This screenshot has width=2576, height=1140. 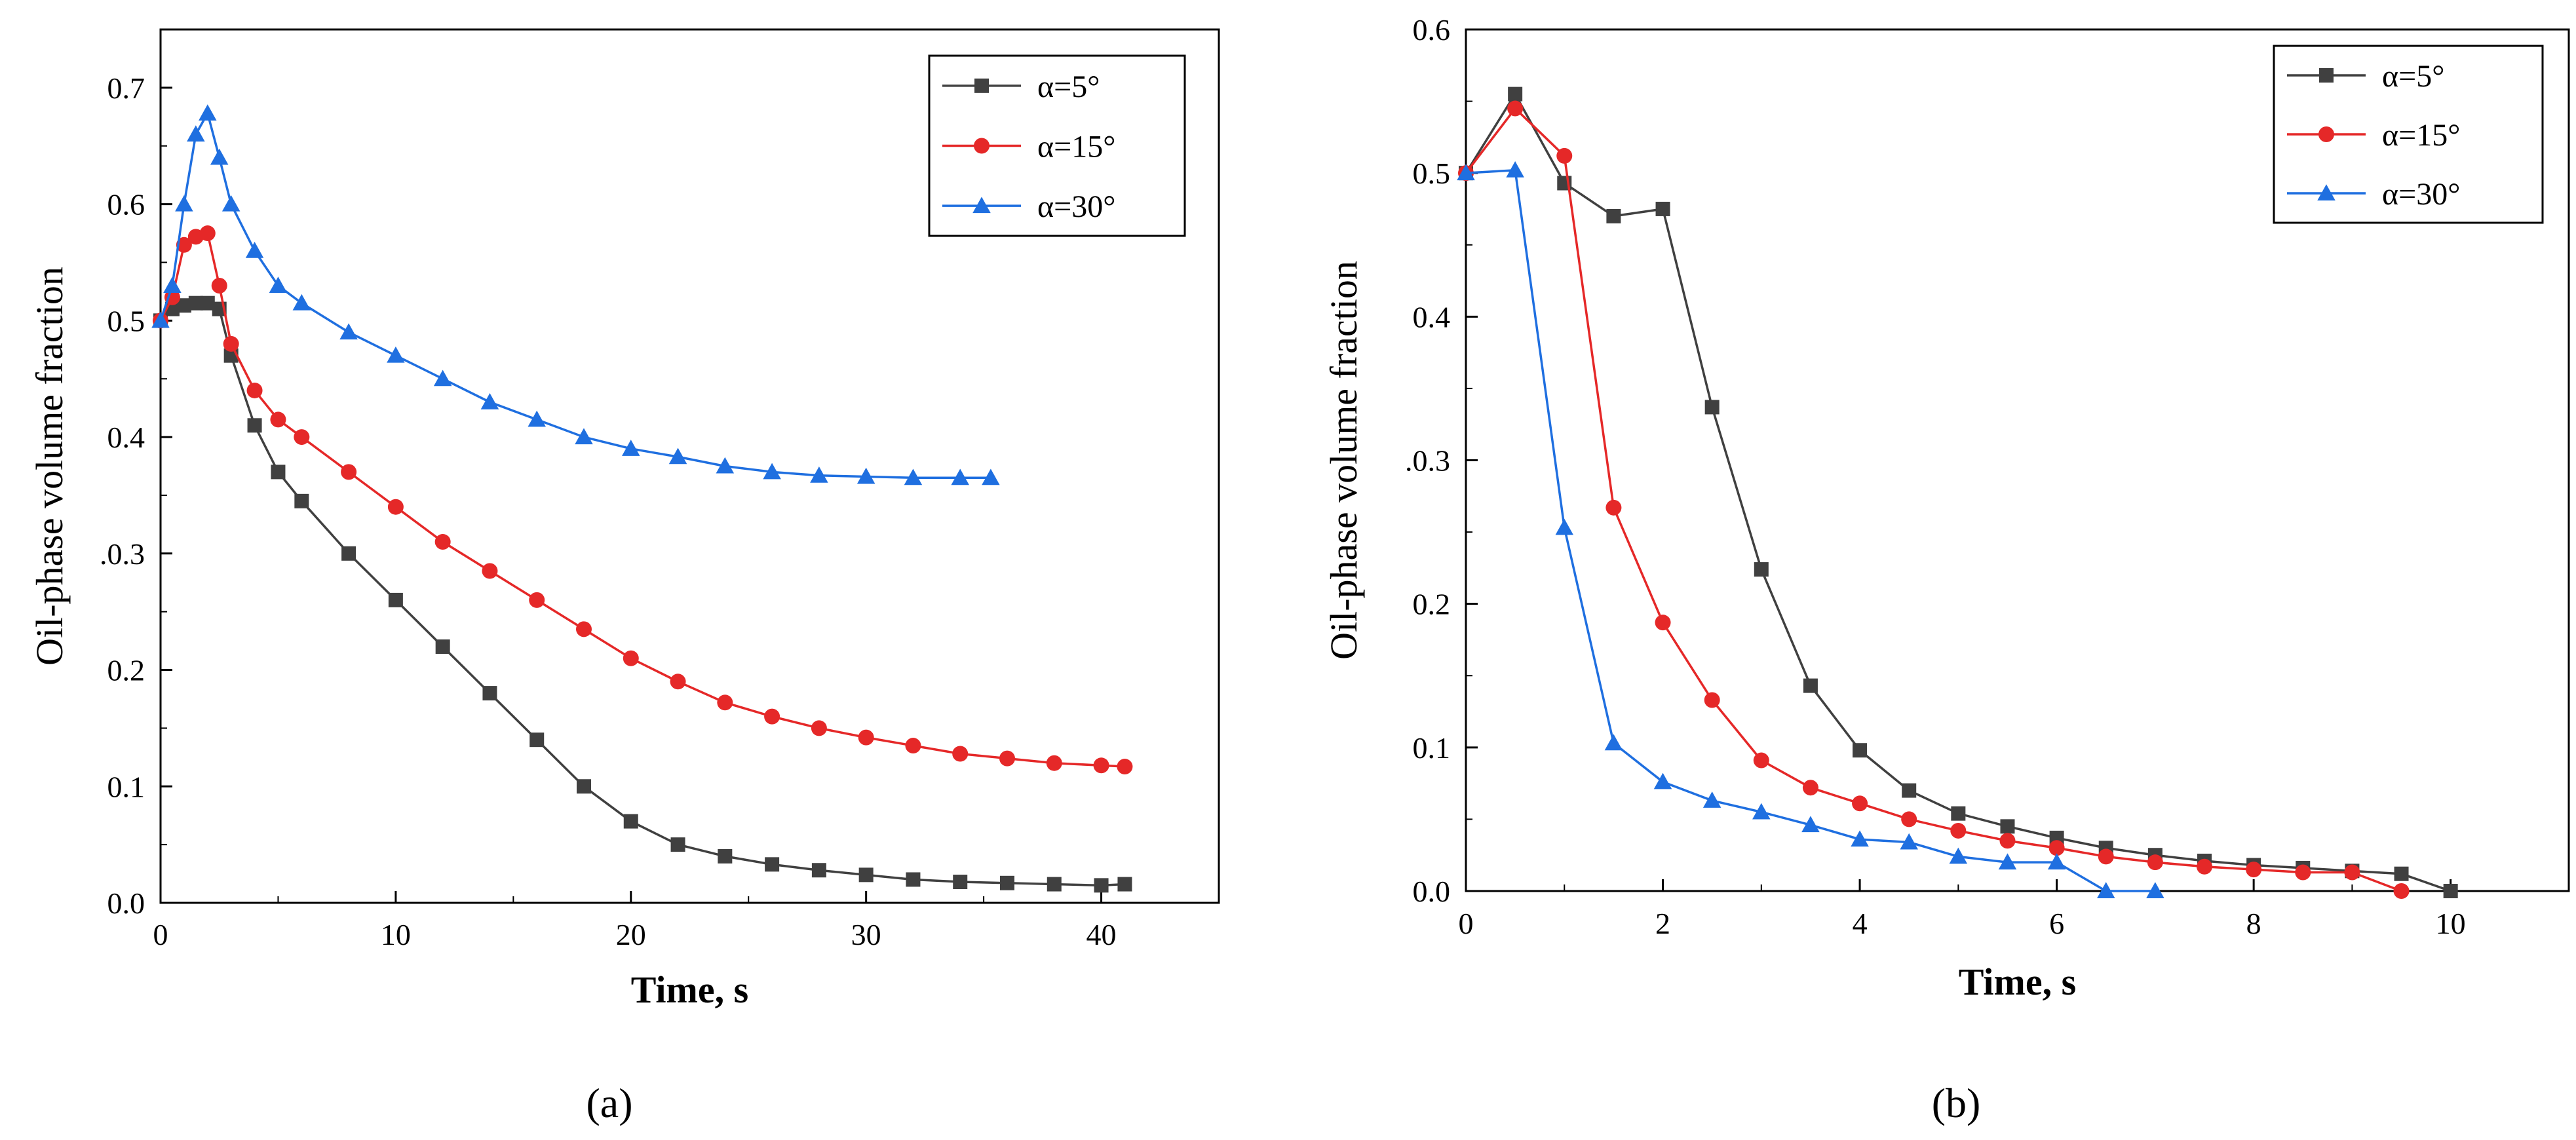 I want to click on y-tick-label: 0.0, so click(x=126, y=903).